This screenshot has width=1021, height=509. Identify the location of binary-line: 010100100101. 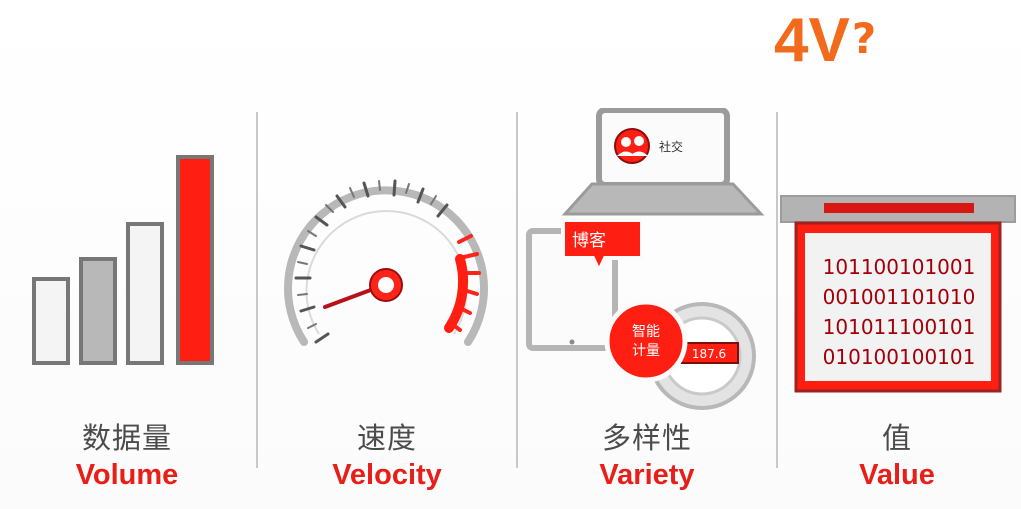
(899, 357).